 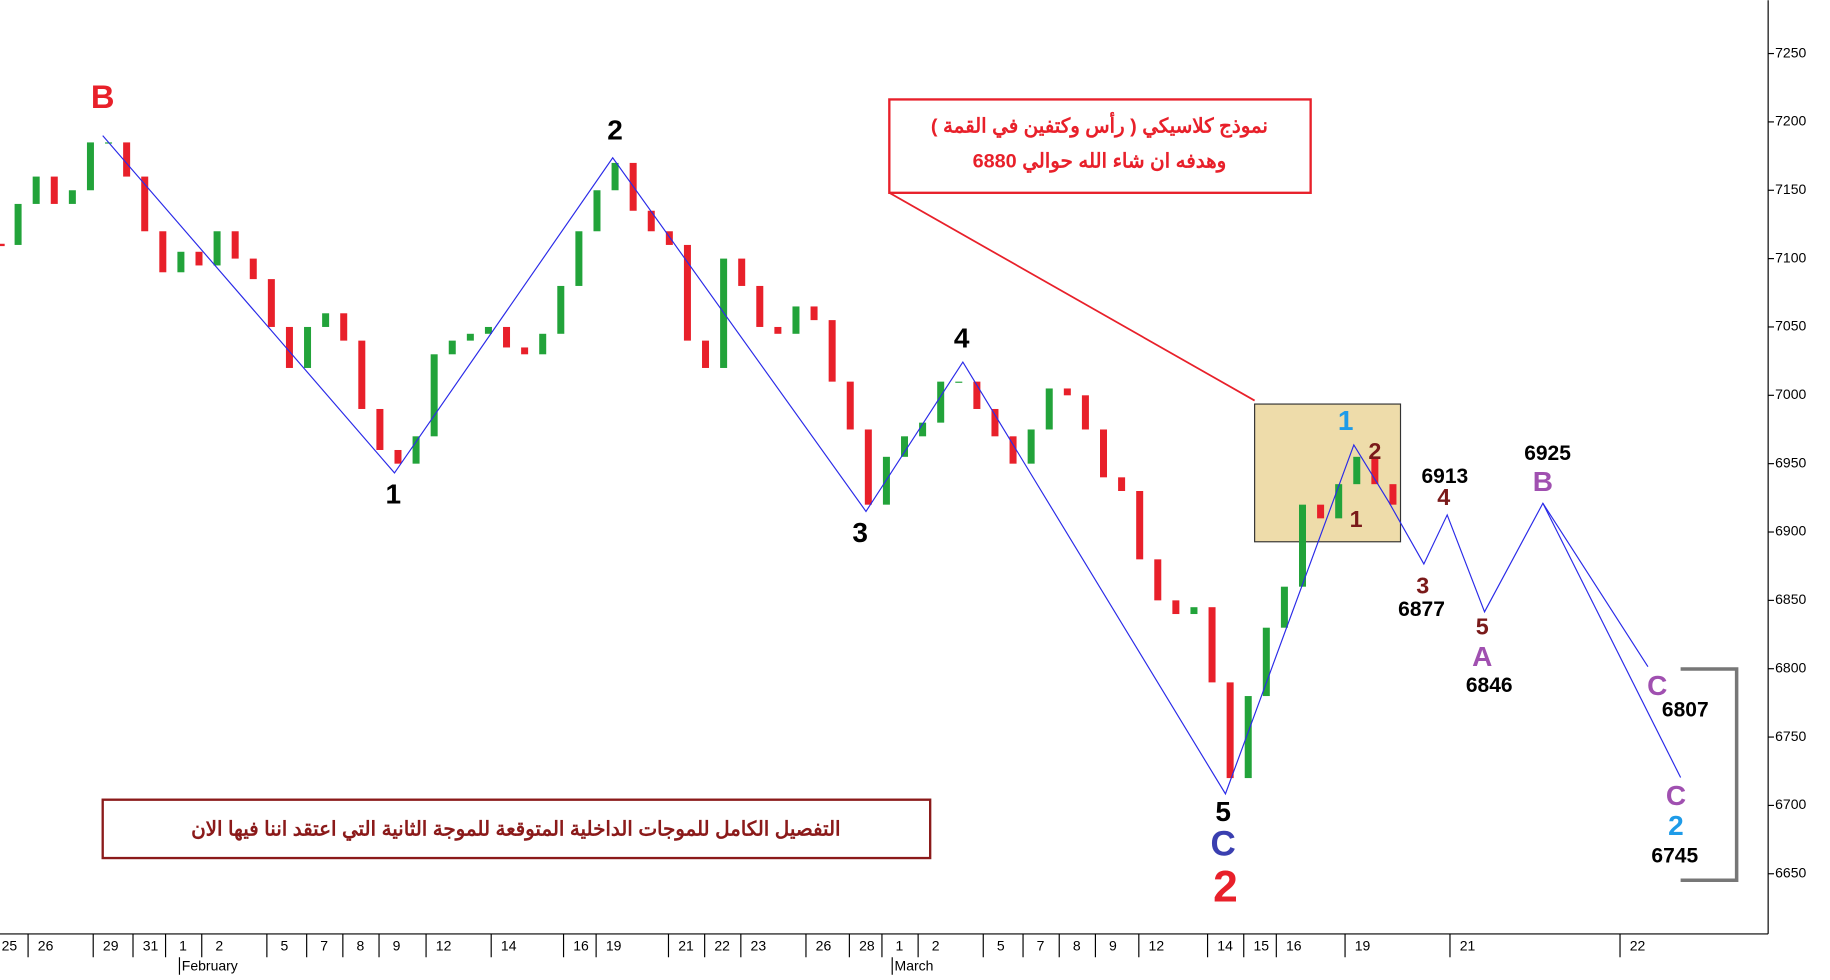 What do you see at coordinates (10, 945) in the screenshot?
I see `x-tick-label: 25` at bounding box center [10, 945].